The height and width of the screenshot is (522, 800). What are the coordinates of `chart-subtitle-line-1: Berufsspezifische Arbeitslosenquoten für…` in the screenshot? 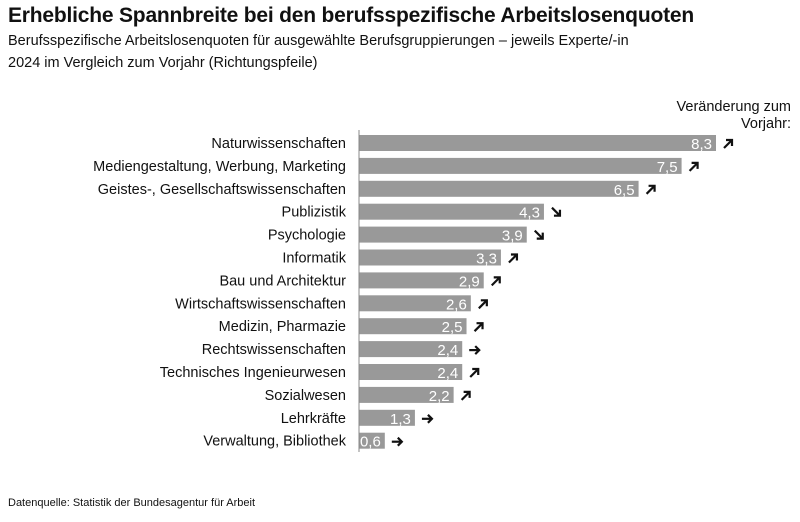 It's located at (318, 41).